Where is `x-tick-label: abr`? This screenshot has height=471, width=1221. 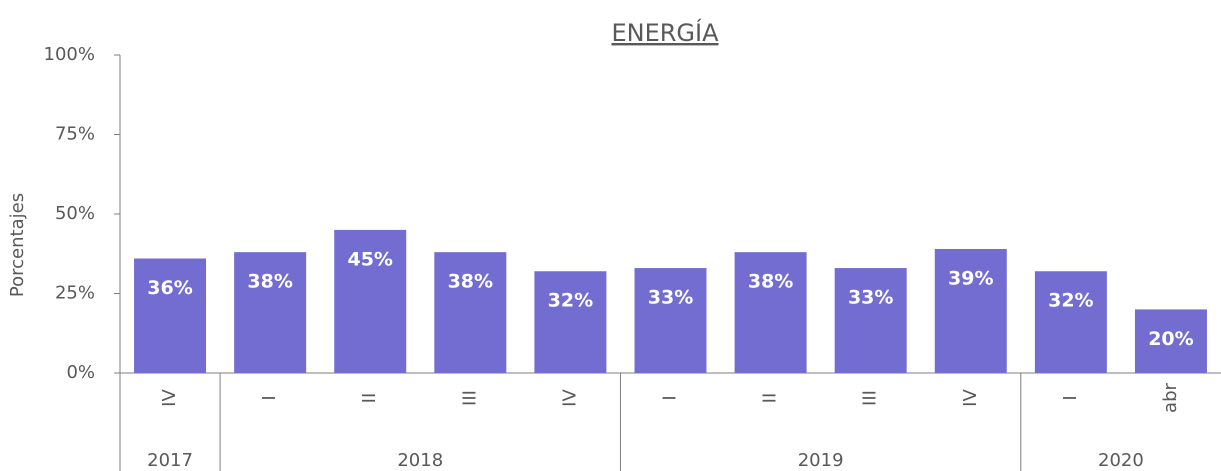 x-tick-label: abr is located at coordinates (1170, 397).